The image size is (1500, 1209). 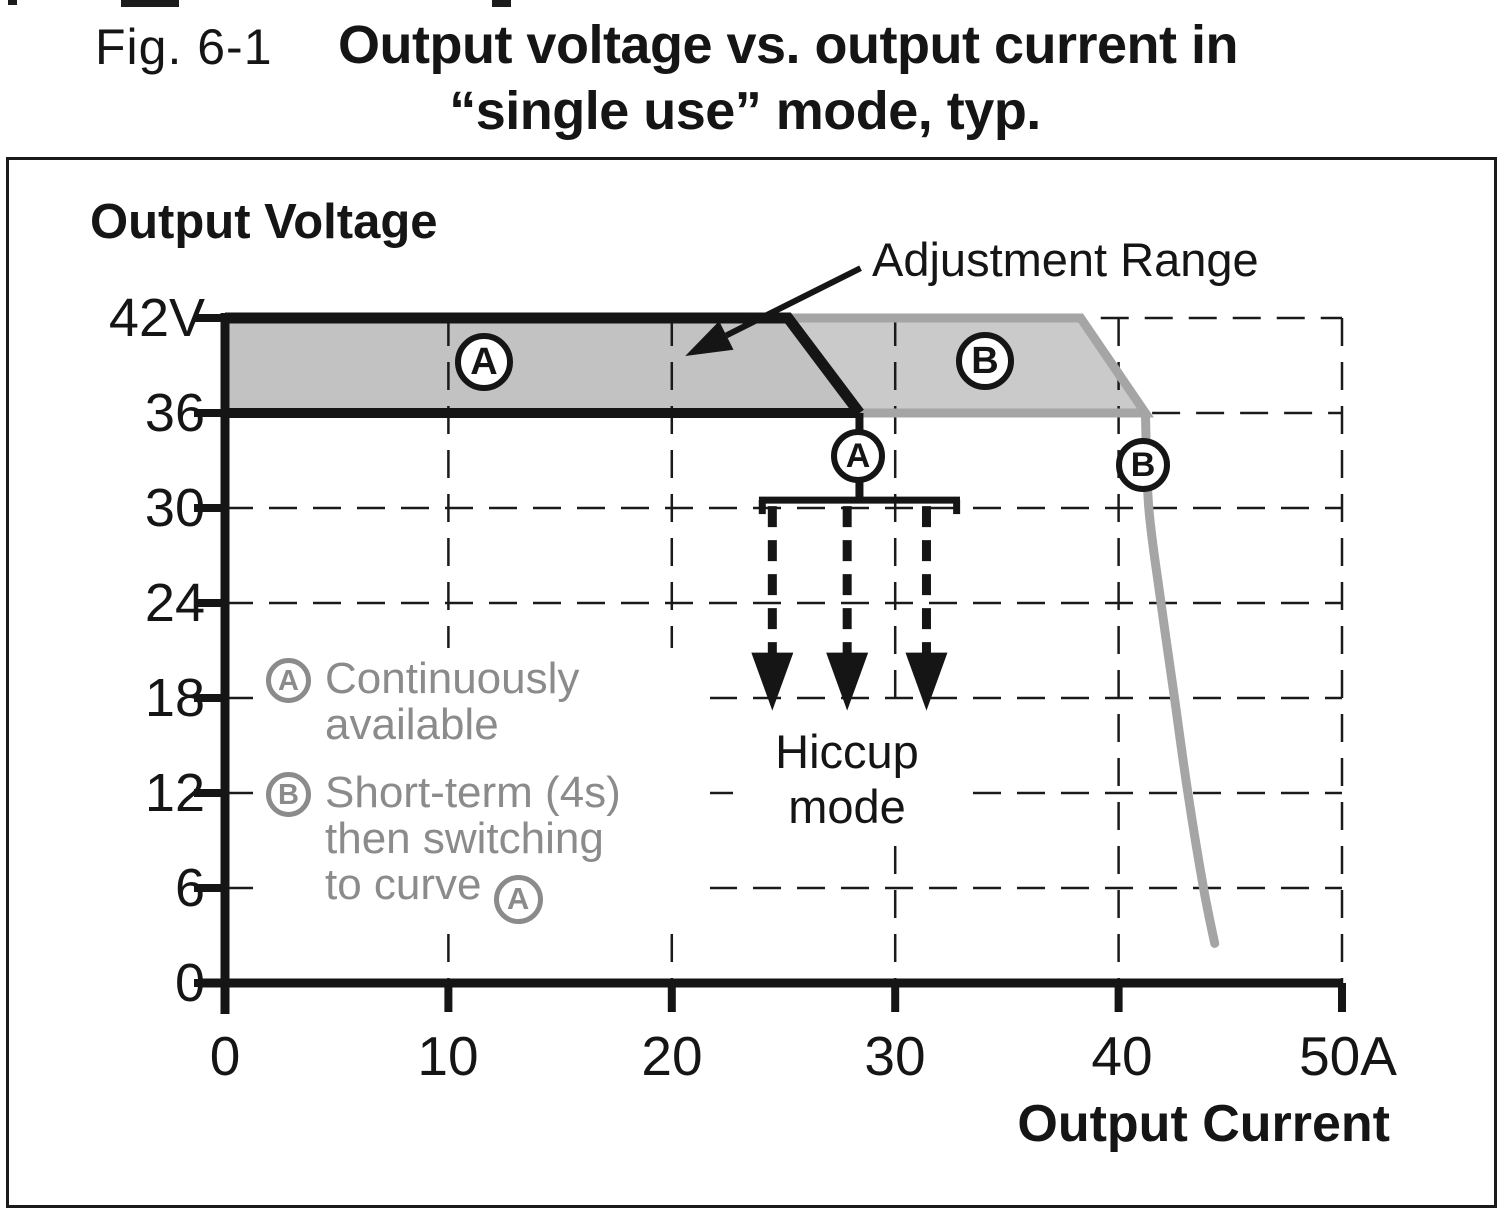 What do you see at coordinates (1180, 678) in the screenshot?
I see `curve-b-overload-curve` at bounding box center [1180, 678].